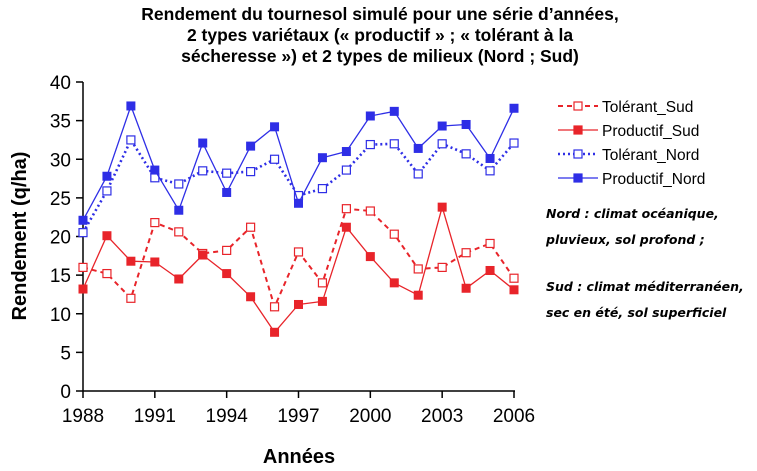  What do you see at coordinates (442, 416) in the screenshot?
I see `x-tick-label: 2003` at bounding box center [442, 416].